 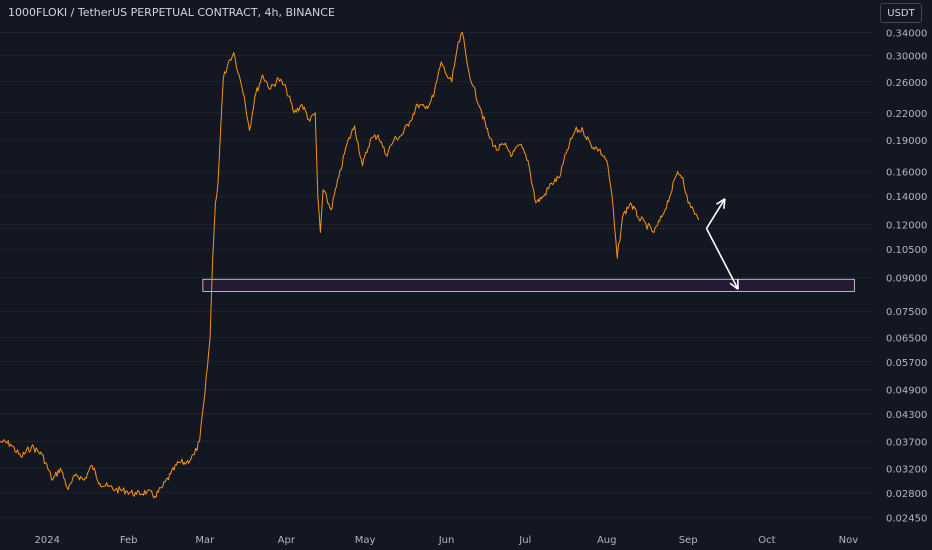 What do you see at coordinates (287, 540) in the screenshot?
I see `x-tick-label: Apr` at bounding box center [287, 540].